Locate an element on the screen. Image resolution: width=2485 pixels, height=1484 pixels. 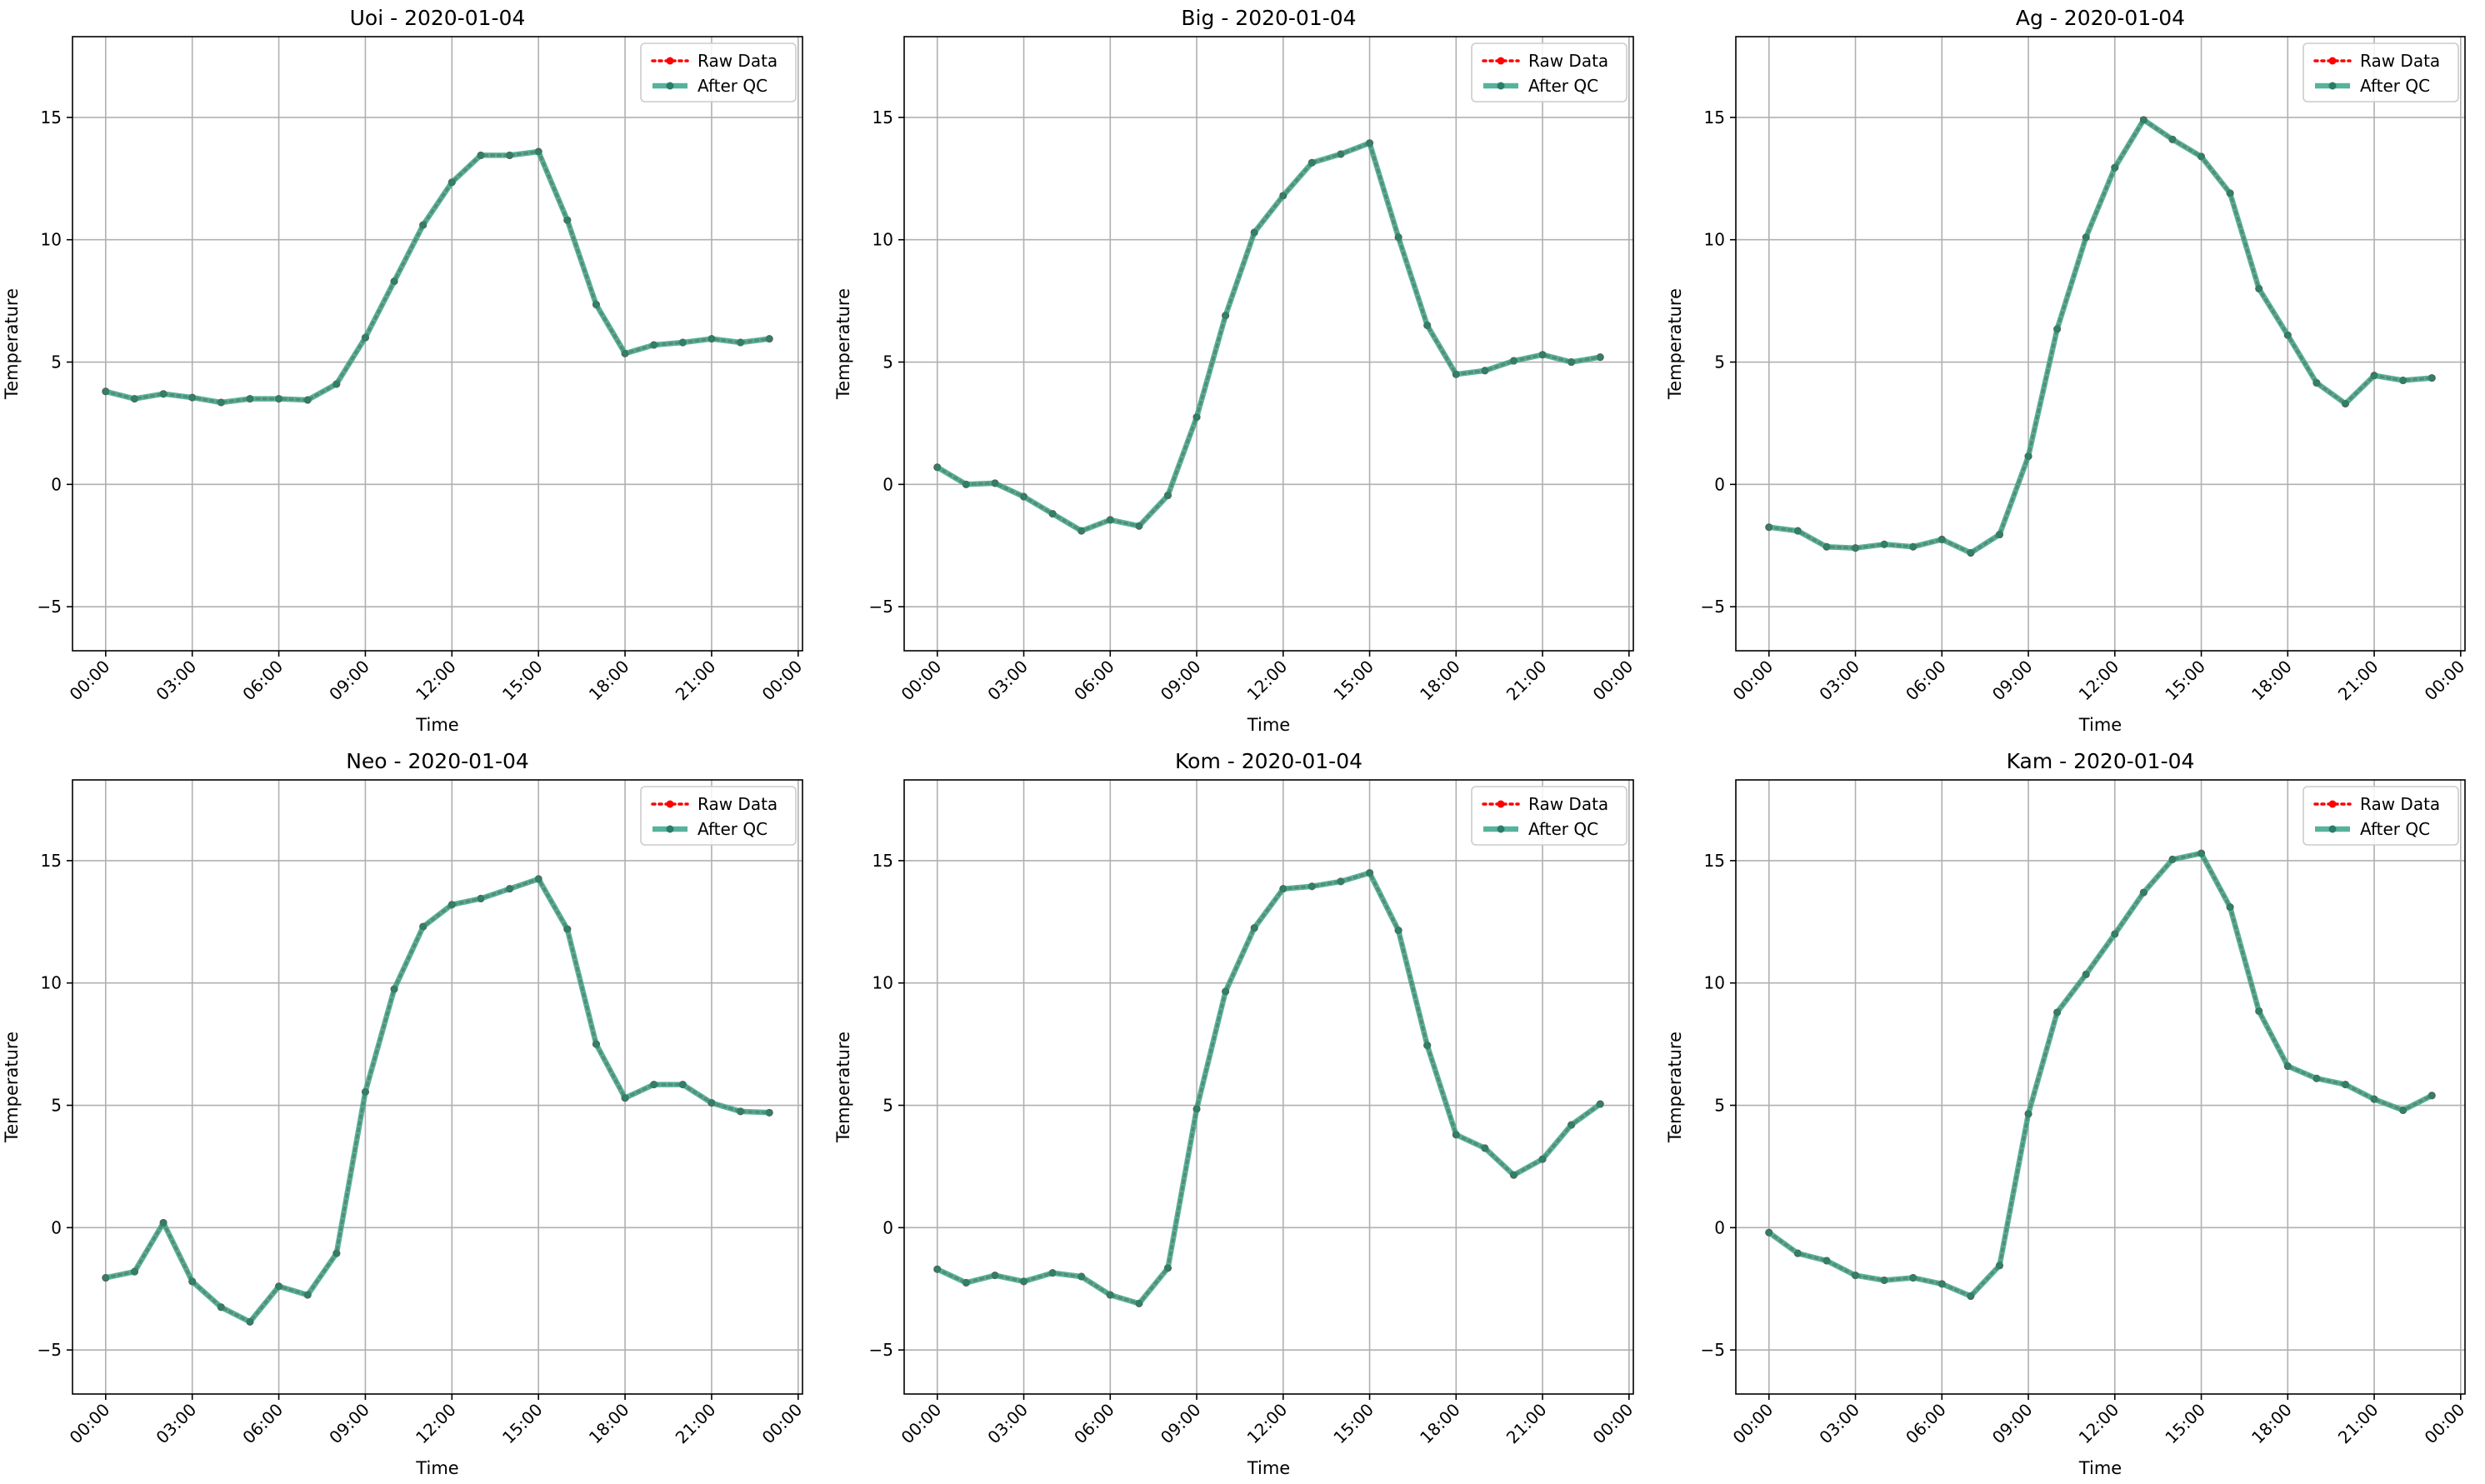
axes-frame is located at coordinates (437, 344).